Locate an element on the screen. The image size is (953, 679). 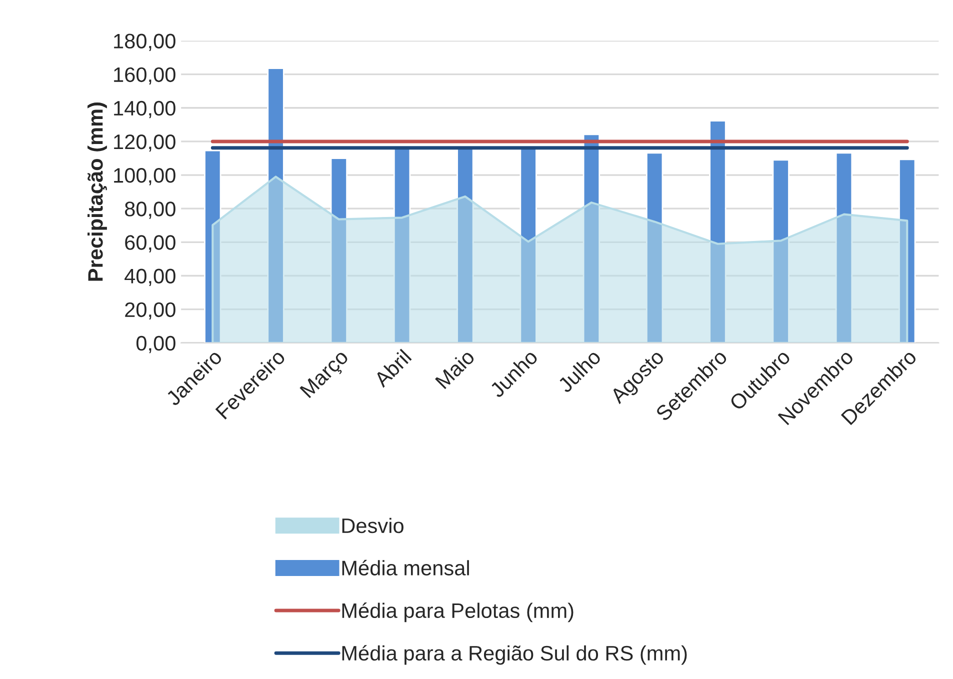
y-tick-label: 40,00 is located at coordinates (150, 277).